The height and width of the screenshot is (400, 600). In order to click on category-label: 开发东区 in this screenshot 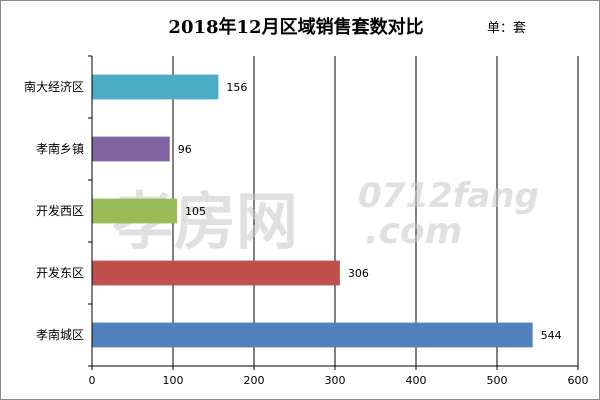, I will do `click(60, 272)`.